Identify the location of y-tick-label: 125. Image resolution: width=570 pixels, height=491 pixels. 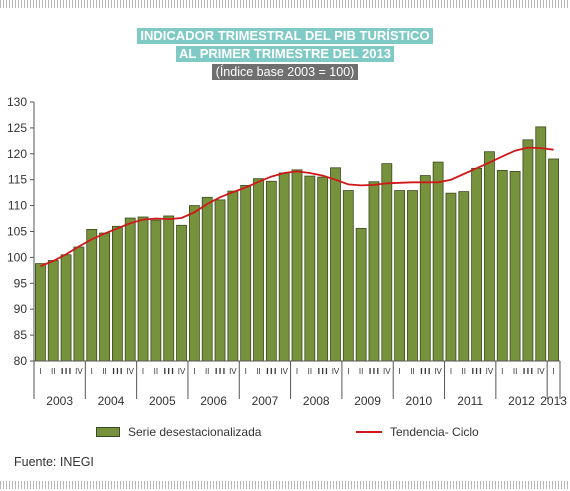
(17, 128).